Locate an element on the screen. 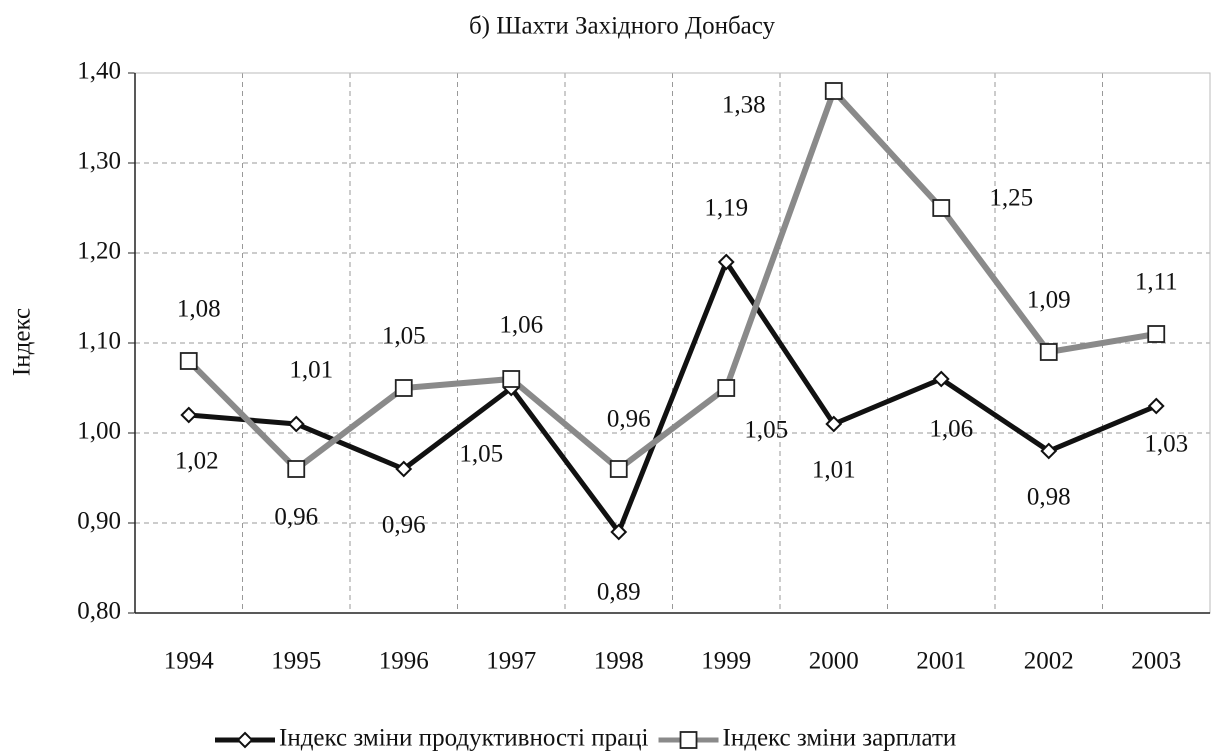 Image resolution: width=1214 pixels, height=756 pixels. y-tick-label: 0,80 is located at coordinates (99, 611).